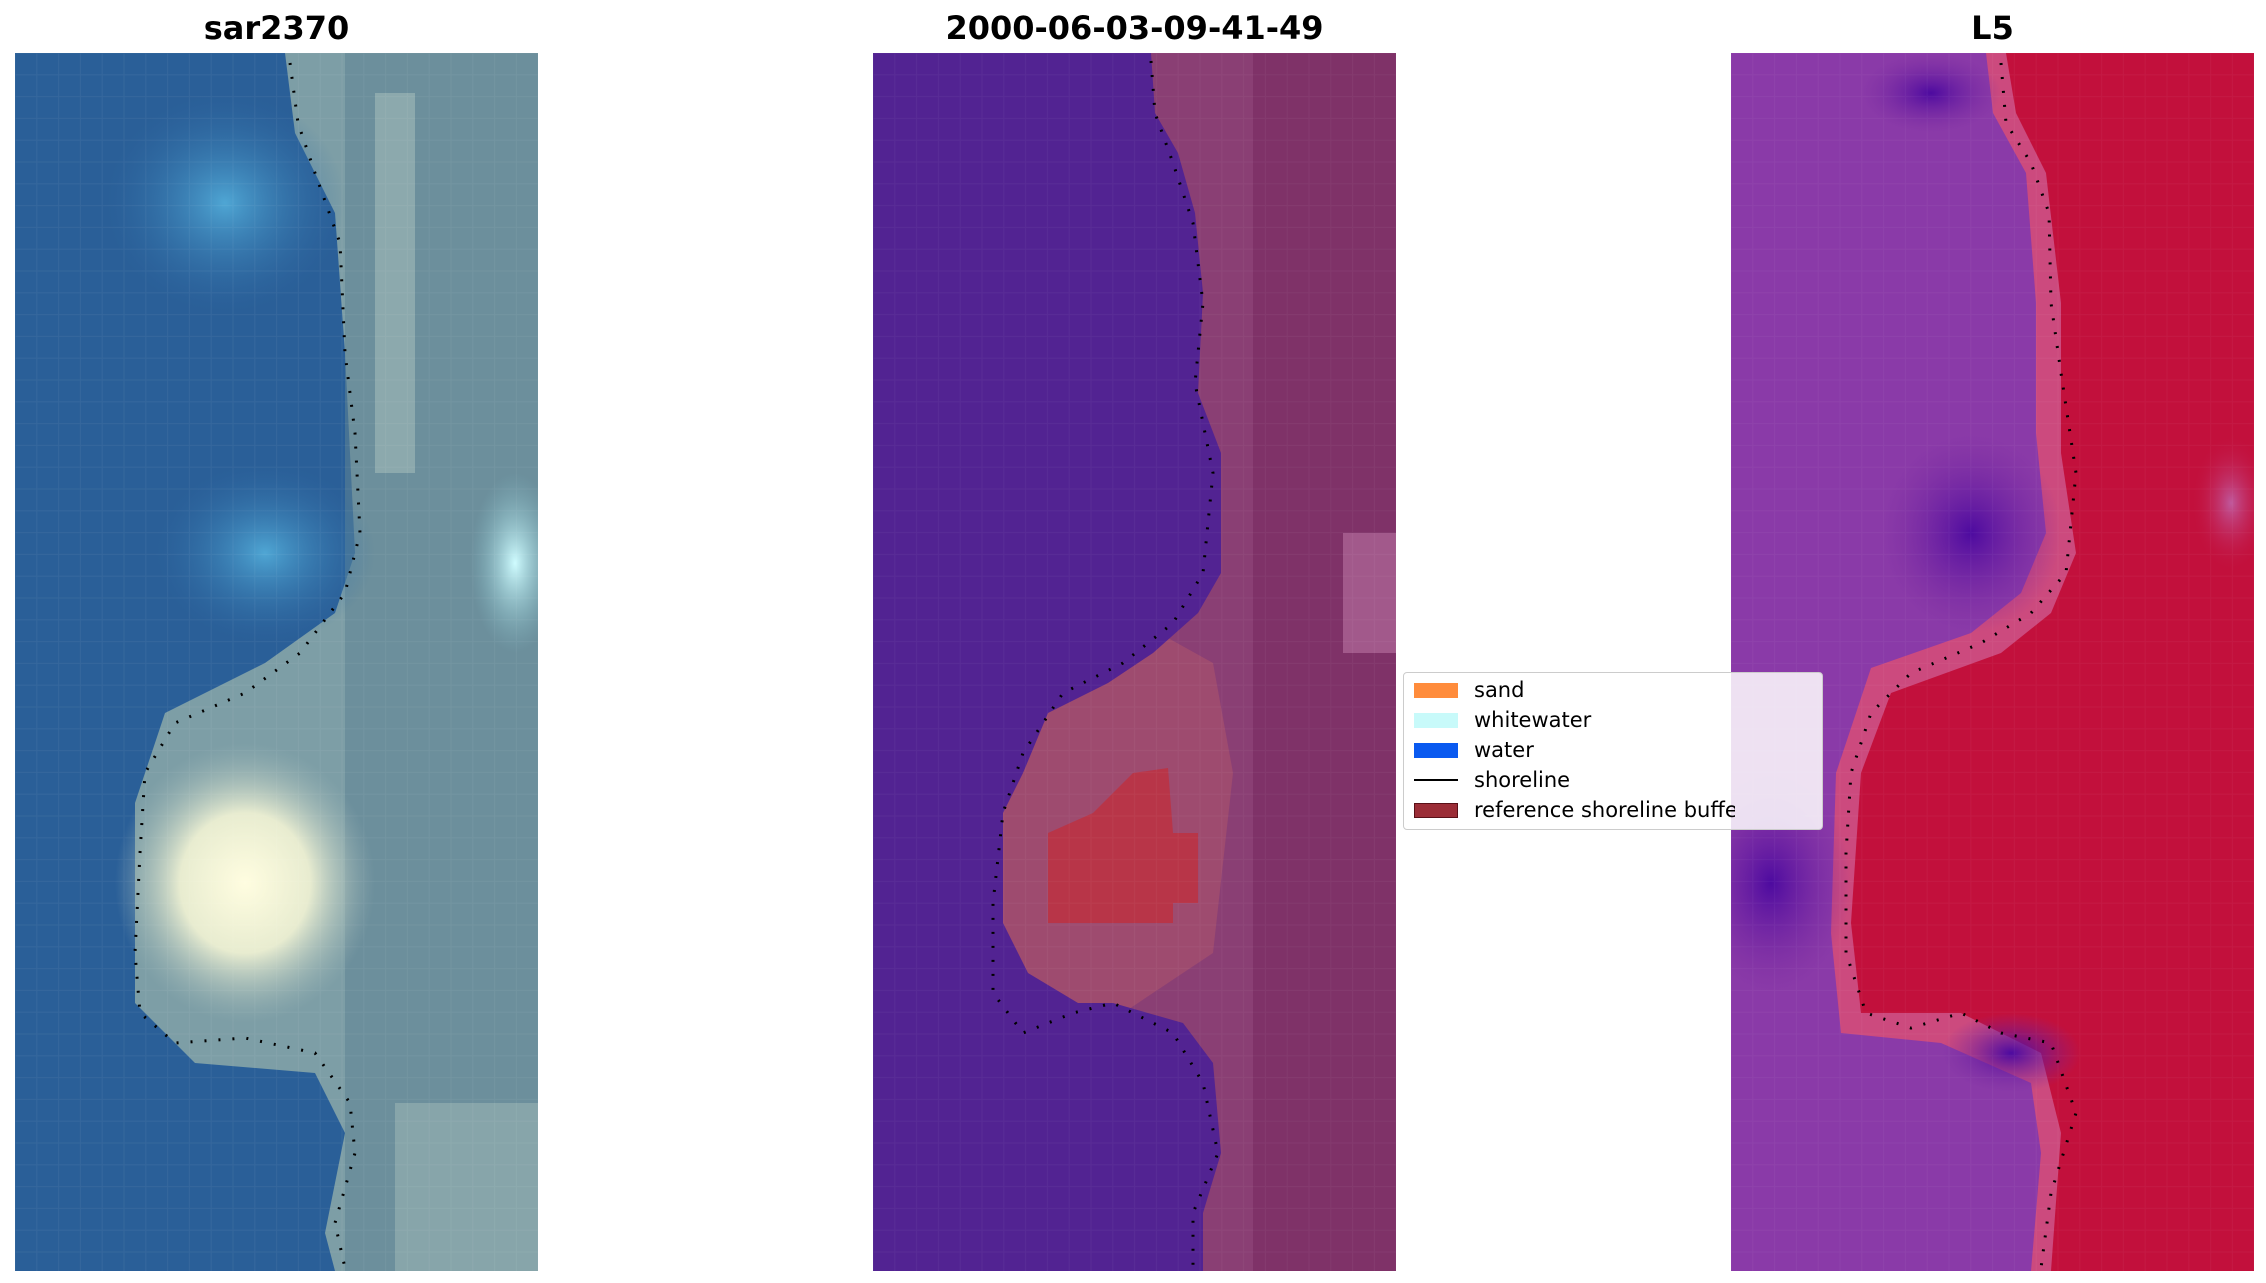 The width and height of the screenshot is (2266, 1283). I want to click on legend-label-water: water, so click(1504, 750).